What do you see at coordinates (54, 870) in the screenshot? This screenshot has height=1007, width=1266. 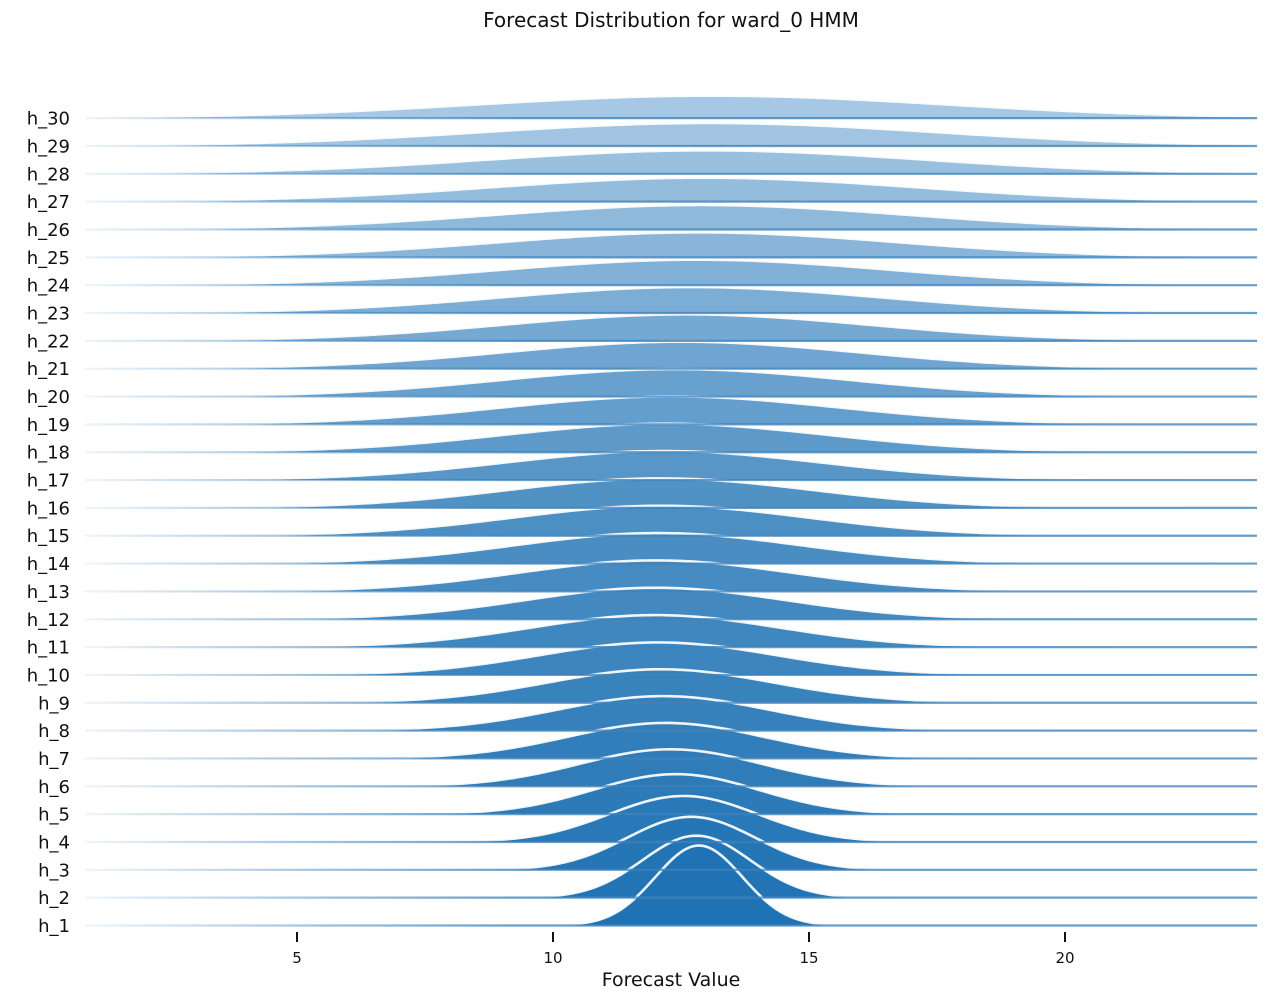 I see `y-axis-label-h_3: h_3` at bounding box center [54, 870].